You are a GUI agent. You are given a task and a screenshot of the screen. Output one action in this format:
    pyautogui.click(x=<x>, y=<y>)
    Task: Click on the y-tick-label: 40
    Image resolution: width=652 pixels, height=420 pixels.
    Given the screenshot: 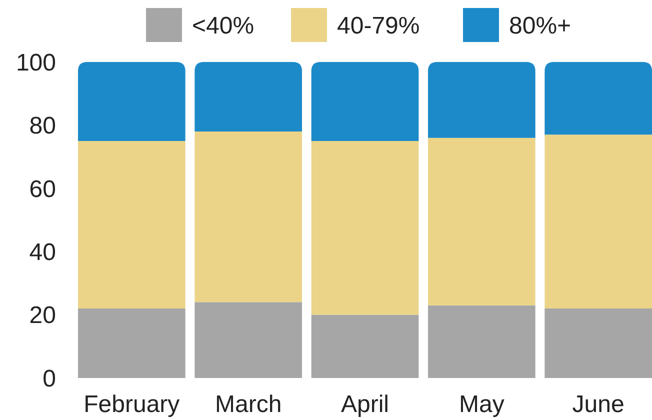 What is the action you would take?
    pyautogui.click(x=42, y=252)
    